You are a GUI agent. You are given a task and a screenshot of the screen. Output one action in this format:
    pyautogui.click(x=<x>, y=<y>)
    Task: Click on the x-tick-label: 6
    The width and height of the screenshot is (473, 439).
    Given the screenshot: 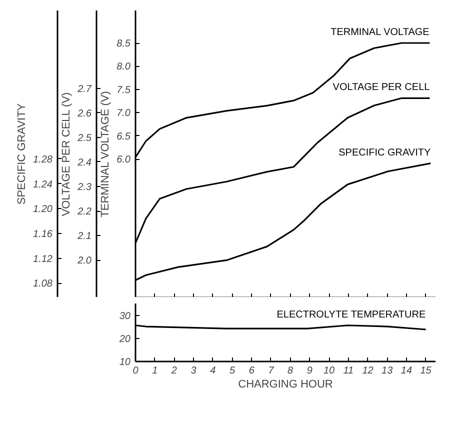 What is the action you would take?
    pyautogui.click(x=251, y=371)
    